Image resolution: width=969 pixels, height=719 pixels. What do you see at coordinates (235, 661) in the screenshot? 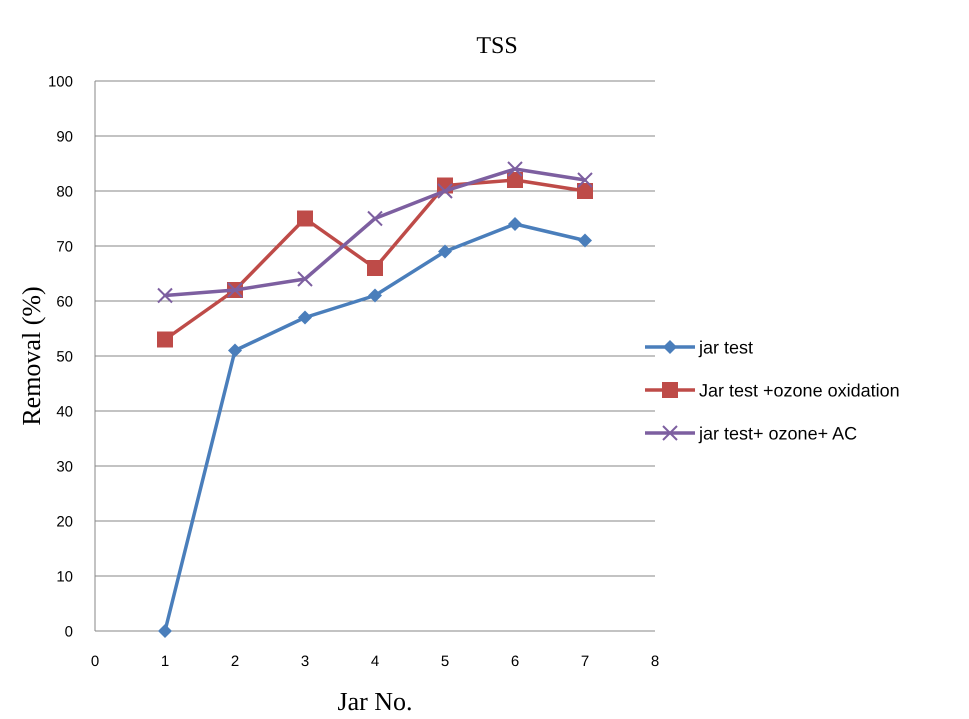
I see `x-tick-label: 2` at bounding box center [235, 661].